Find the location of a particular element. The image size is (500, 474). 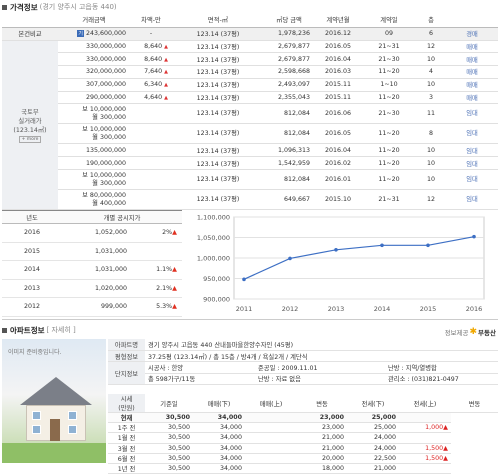

x-tick-label: 2013 is located at coordinates (336, 309).